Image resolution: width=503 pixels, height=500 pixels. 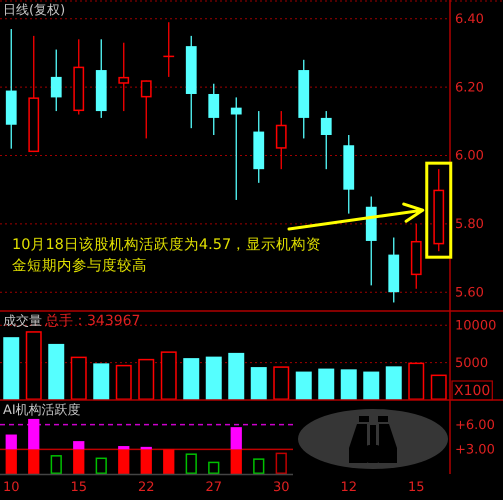 I want to click on chart-title: 成交量, so click(x=22, y=321).